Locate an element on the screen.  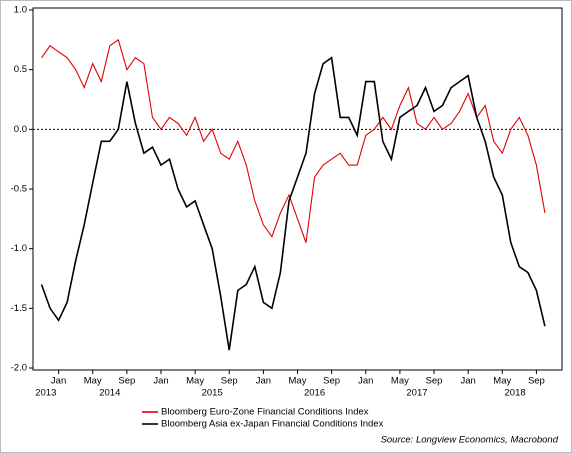
x-year-label: 2017 is located at coordinates (416, 393).